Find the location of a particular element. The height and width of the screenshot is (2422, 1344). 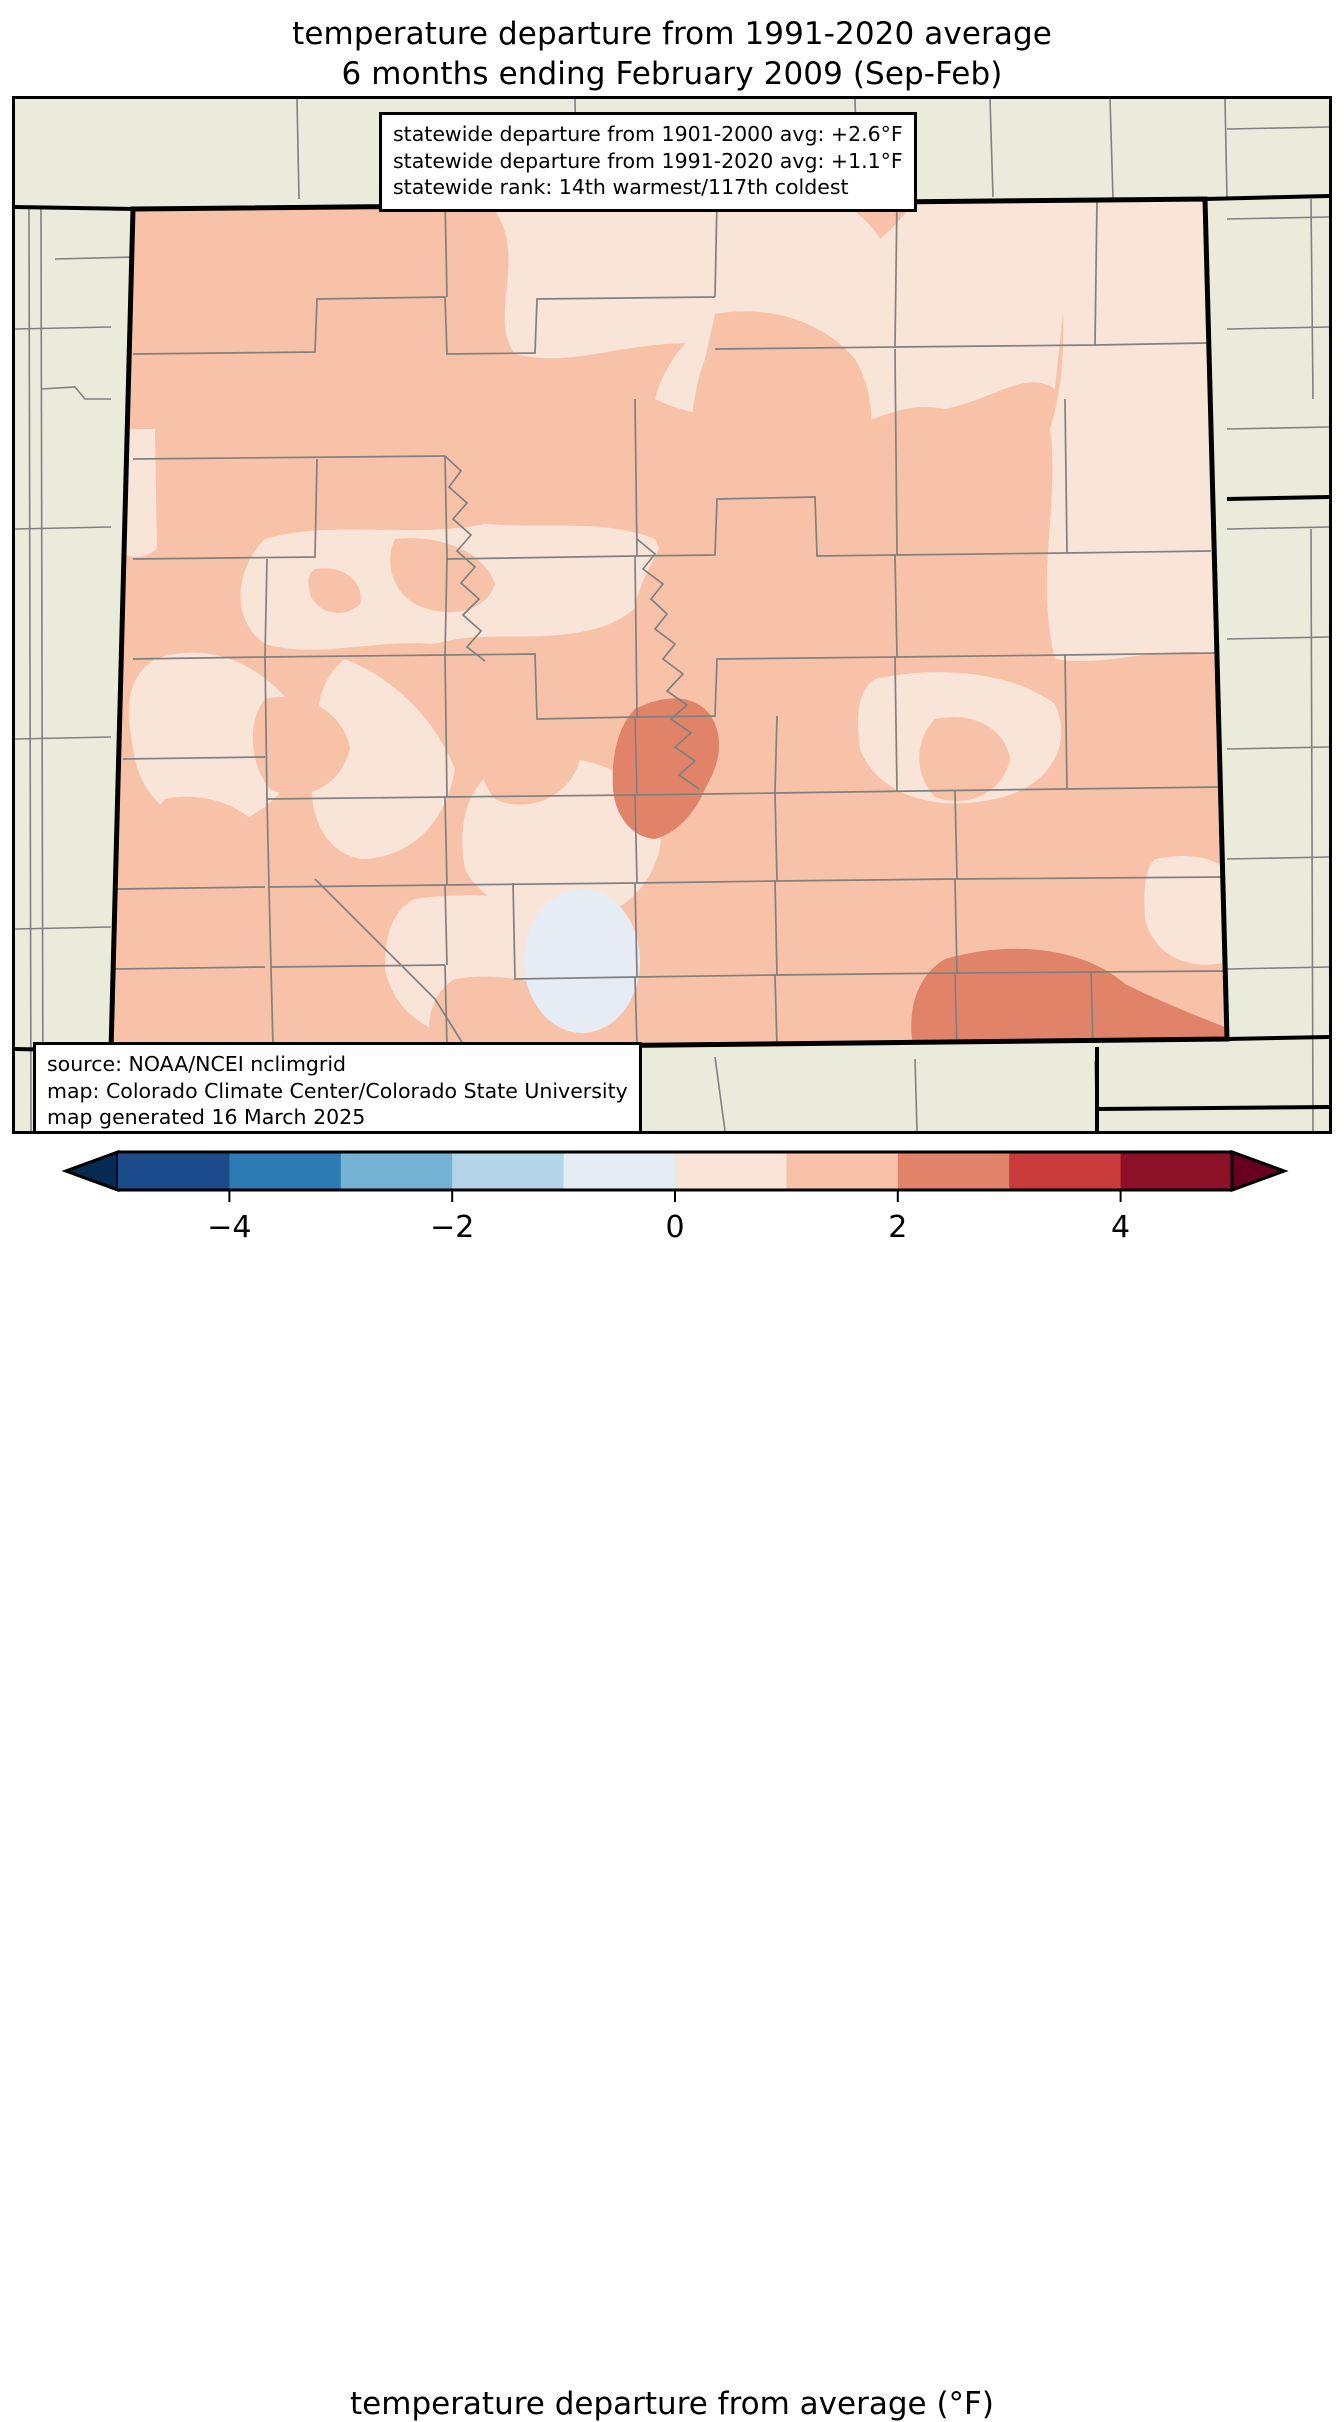

colorbar: −4 −2 0 2 4 is located at coordinates (675, 1197).